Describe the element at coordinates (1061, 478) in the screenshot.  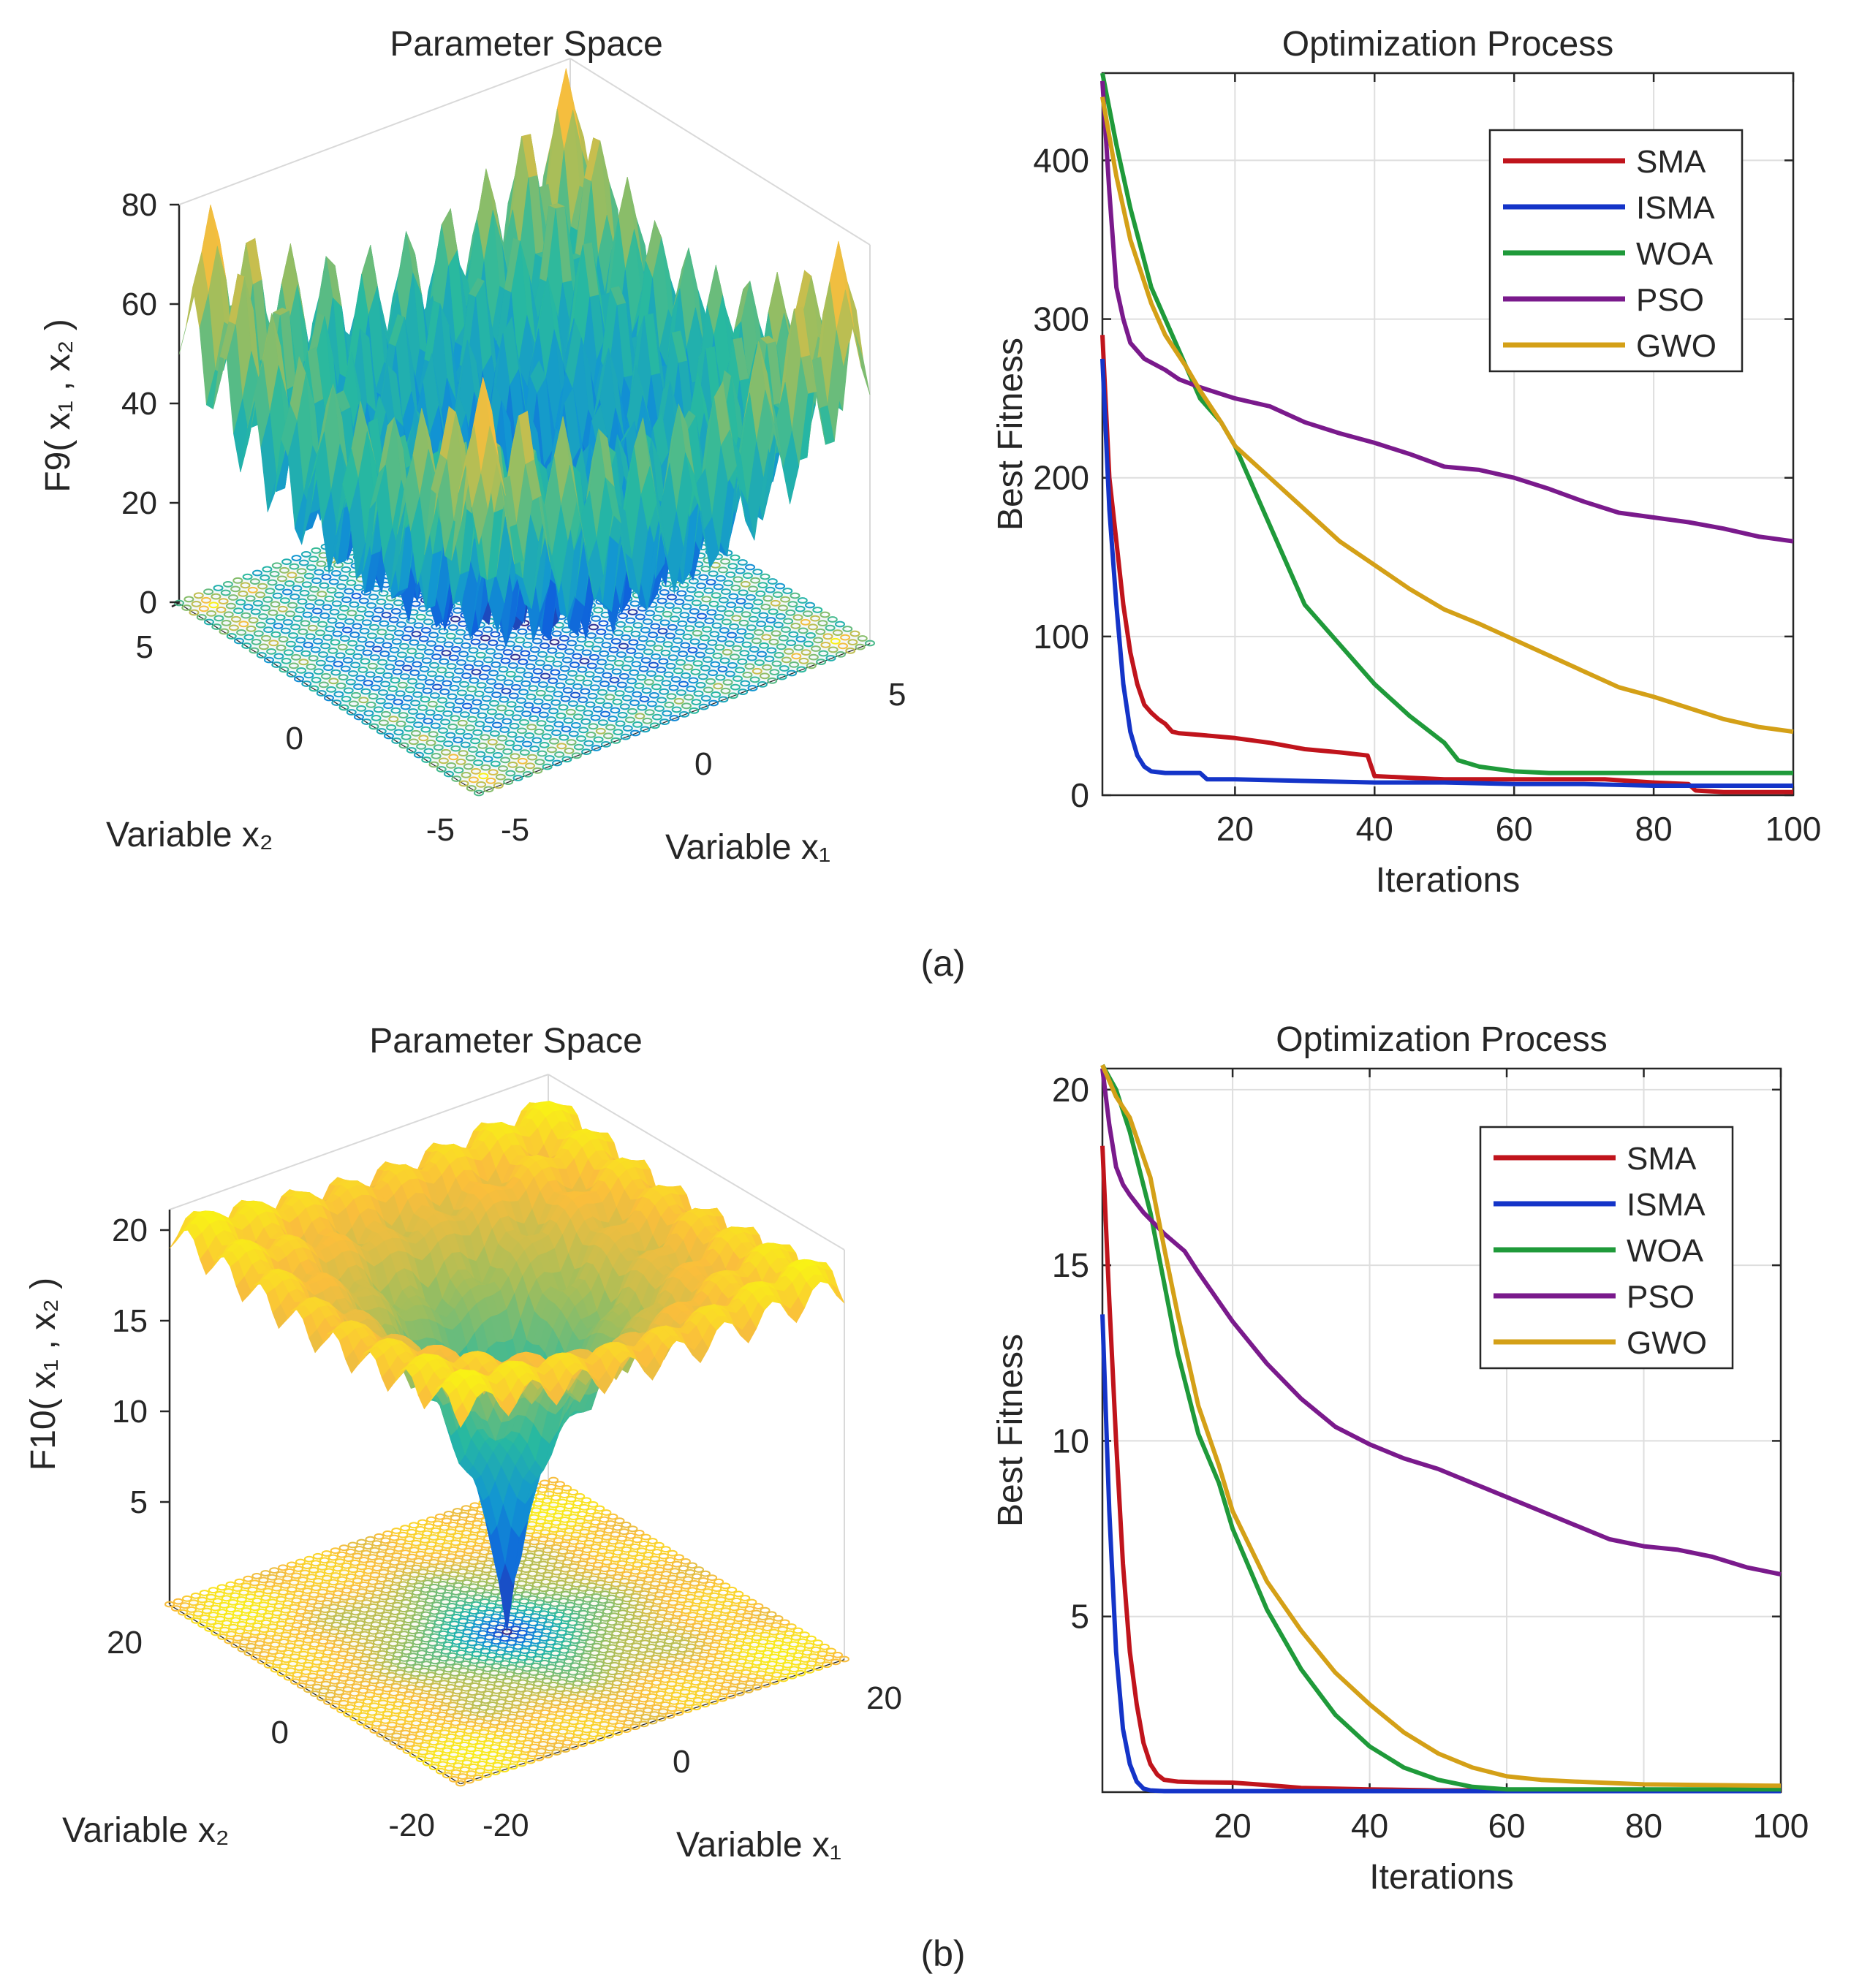
I see `y-tick-label: 200` at that location.